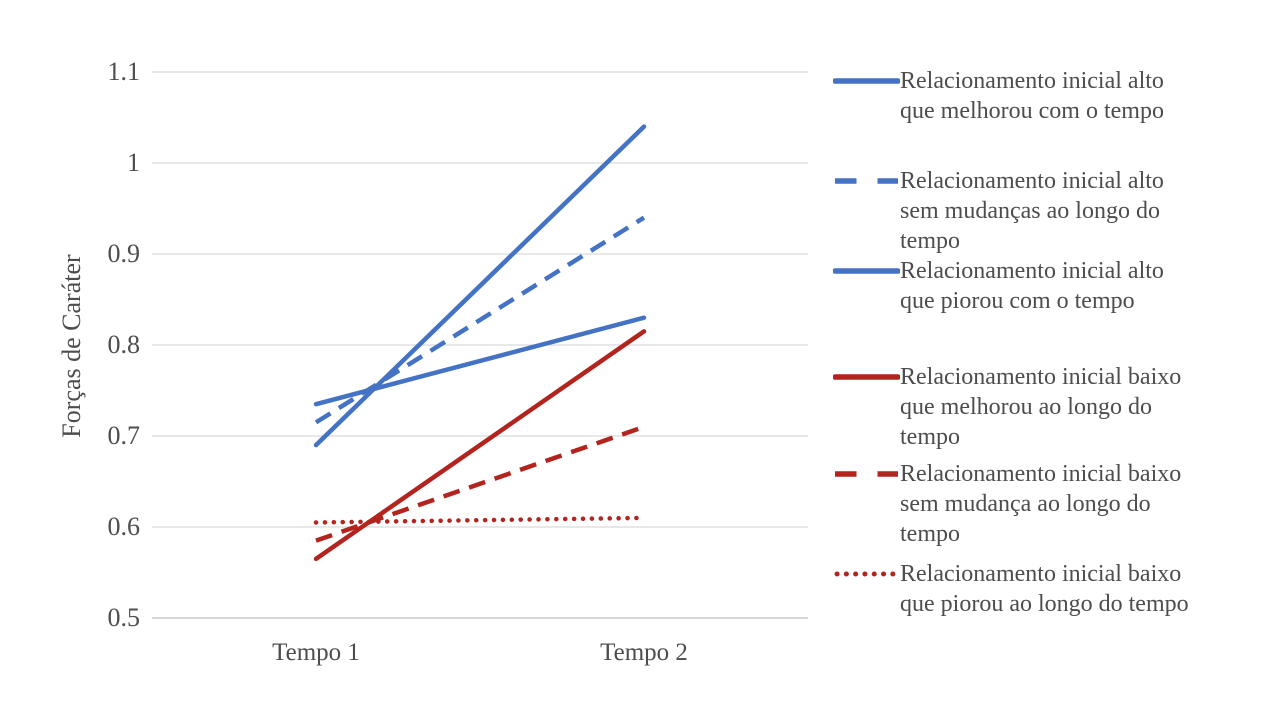  What do you see at coordinates (124, 253) in the screenshot?
I see `y-tick-label: 0.9` at bounding box center [124, 253].